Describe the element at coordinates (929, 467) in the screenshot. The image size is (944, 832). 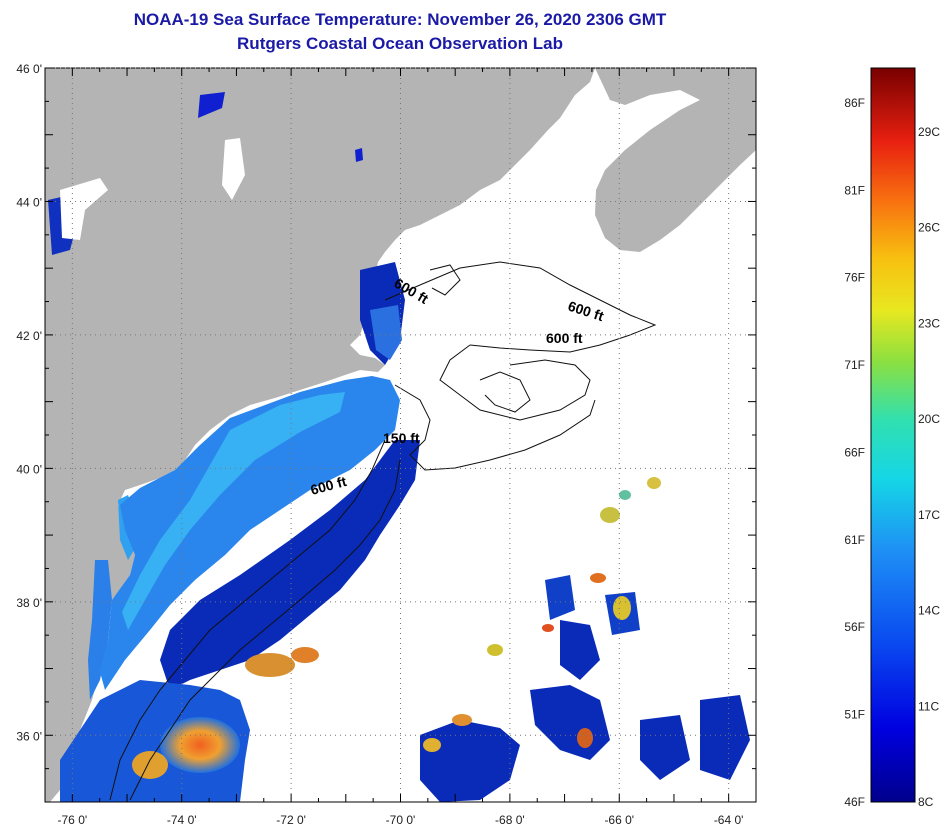
I see `colorbar-celsius-labels: 29C 26C 23C 20C 17C 14C 11C 8C` at that location.